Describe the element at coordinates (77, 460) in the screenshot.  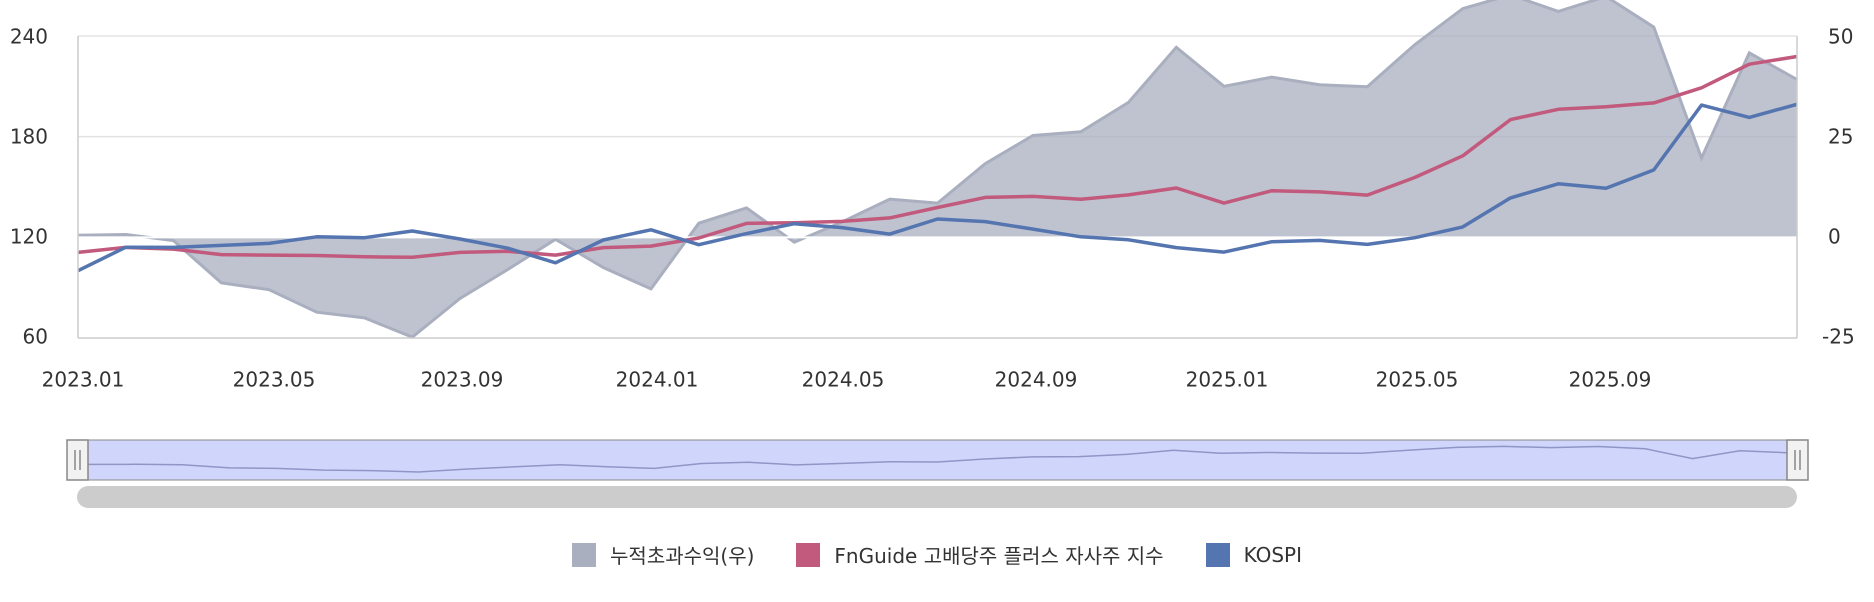
I see `navigator-left-handle` at that location.